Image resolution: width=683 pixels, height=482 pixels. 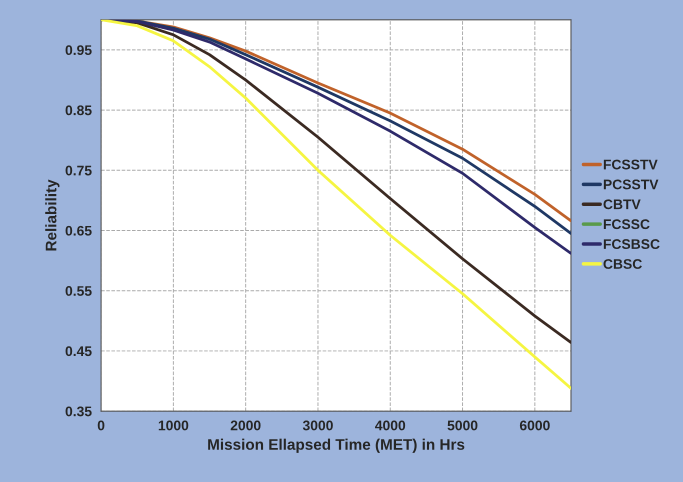 What do you see at coordinates (79, 351) in the screenshot?
I see `y-tick-label: 0.45` at bounding box center [79, 351].